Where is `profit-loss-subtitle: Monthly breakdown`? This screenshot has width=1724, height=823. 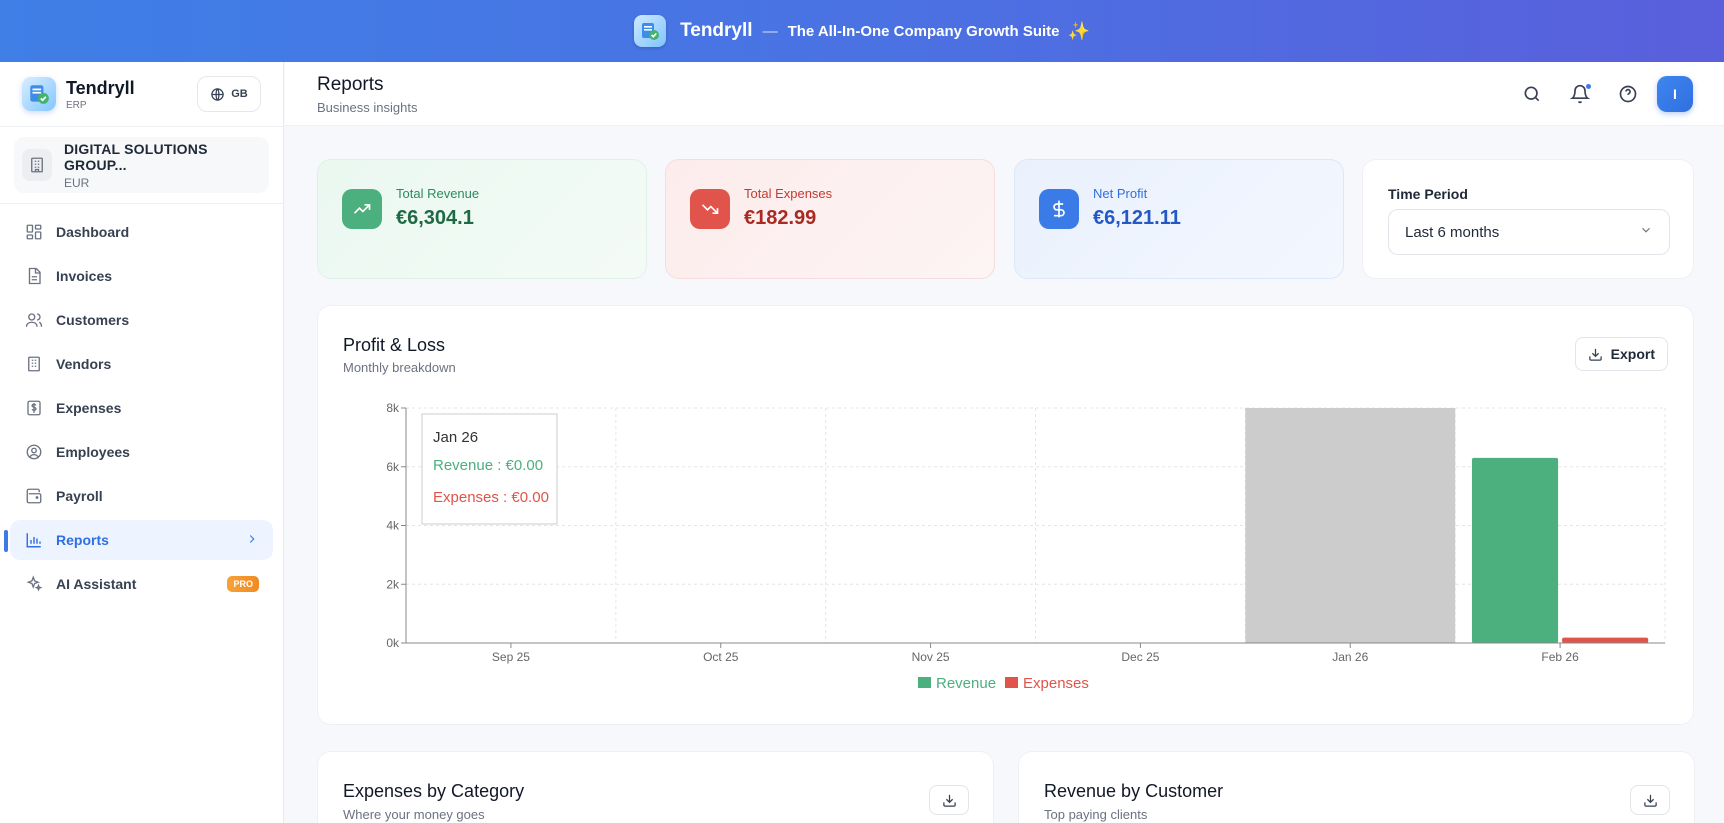
profit-loss-subtitle: Monthly breakdown is located at coordinates (399, 367).